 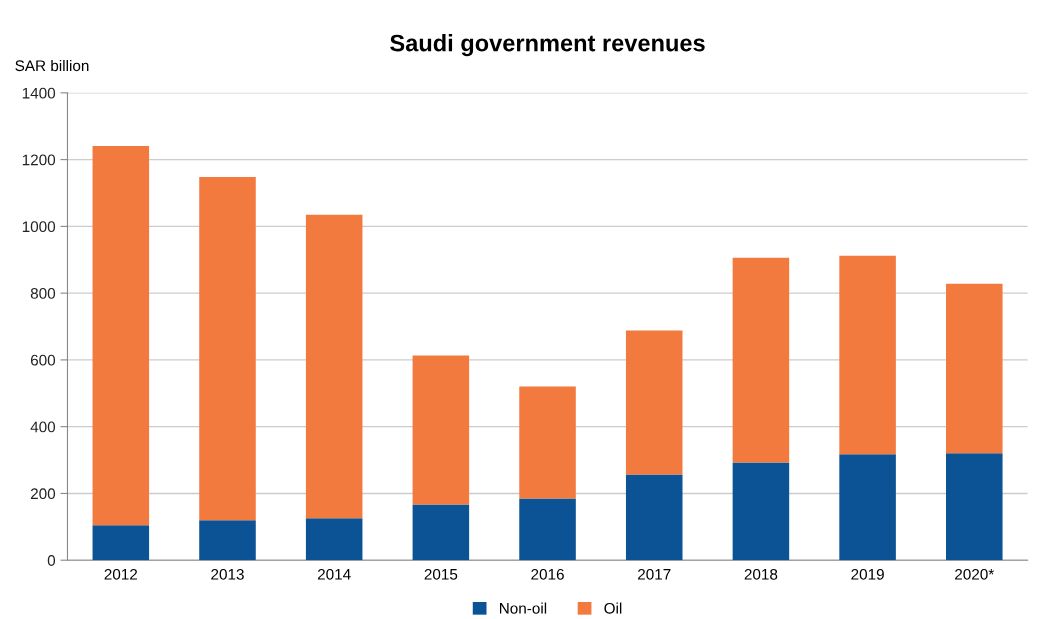 What do you see at coordinates (654, 574) in the screenshot?
I see `x-tick-label: 2017` at bounding box center [654, 574].